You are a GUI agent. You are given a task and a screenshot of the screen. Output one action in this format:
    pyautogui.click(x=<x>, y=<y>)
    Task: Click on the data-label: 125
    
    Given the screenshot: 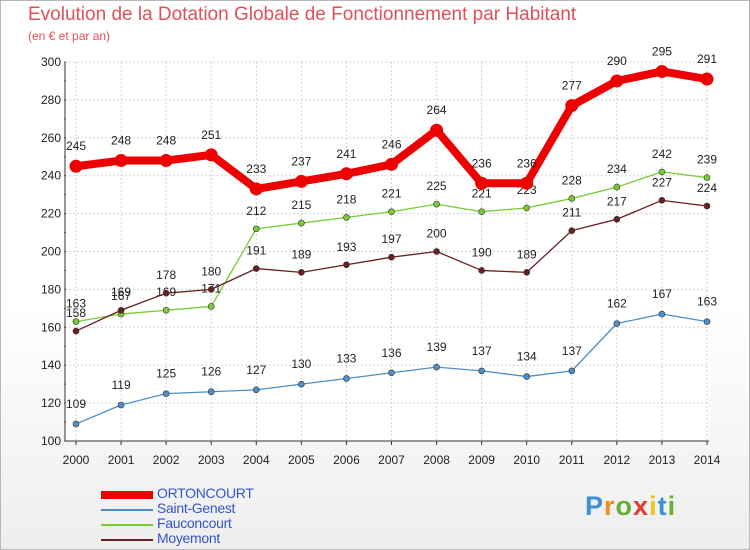 What is the action you would take?
    pyautogui.click(x=166, y=374)
    